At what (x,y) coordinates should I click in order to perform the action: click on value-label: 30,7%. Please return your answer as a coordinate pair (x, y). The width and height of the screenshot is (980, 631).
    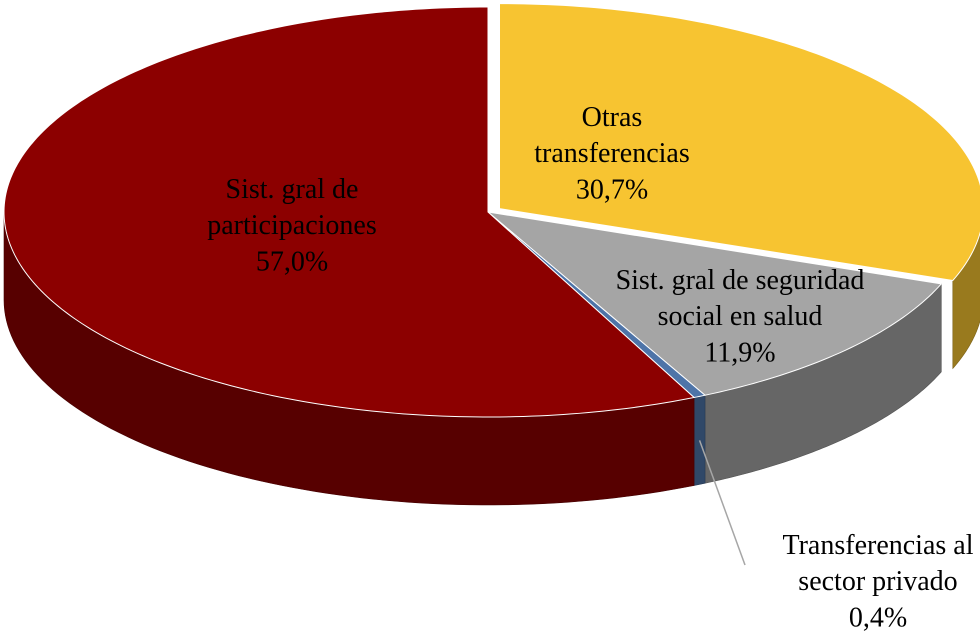
    Looking at the image, I should click on (612, 189).